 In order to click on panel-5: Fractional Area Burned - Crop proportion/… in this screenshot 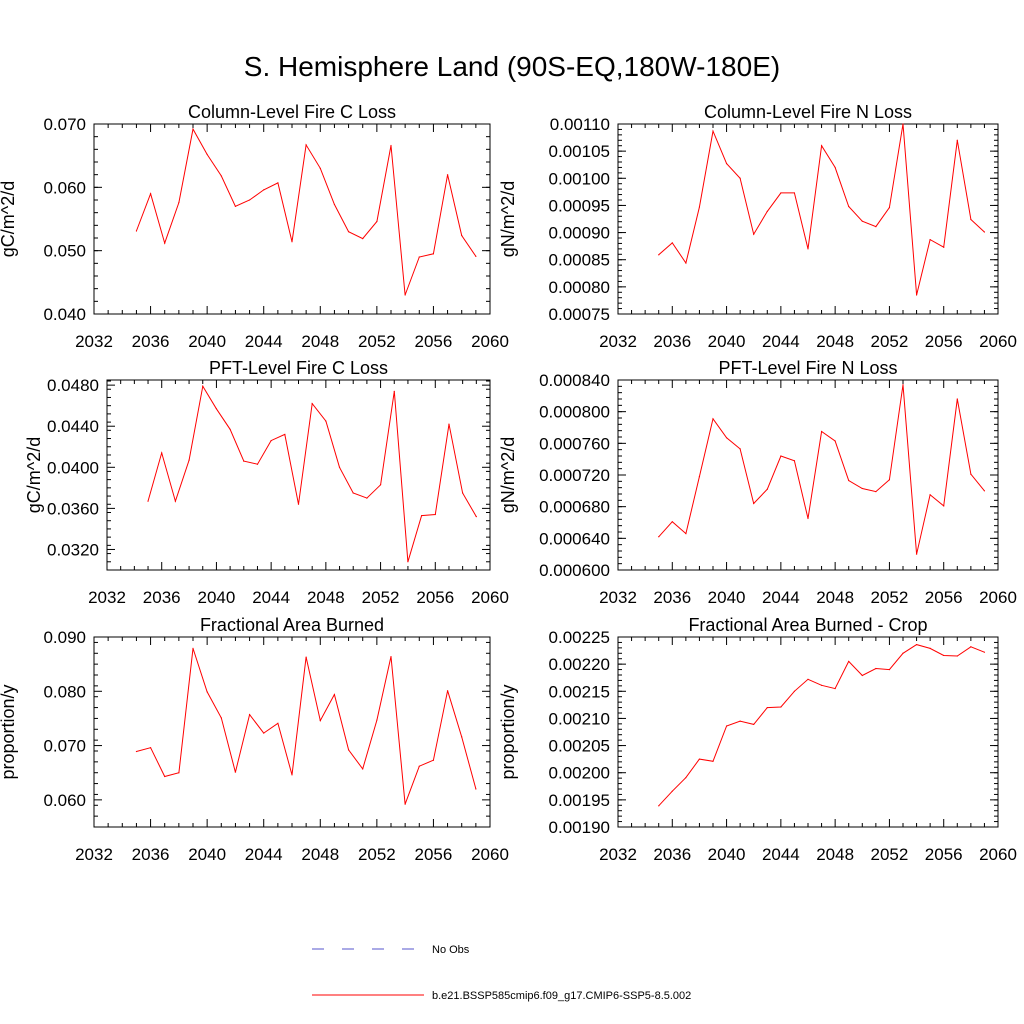, I will do `click(757, 739)`.